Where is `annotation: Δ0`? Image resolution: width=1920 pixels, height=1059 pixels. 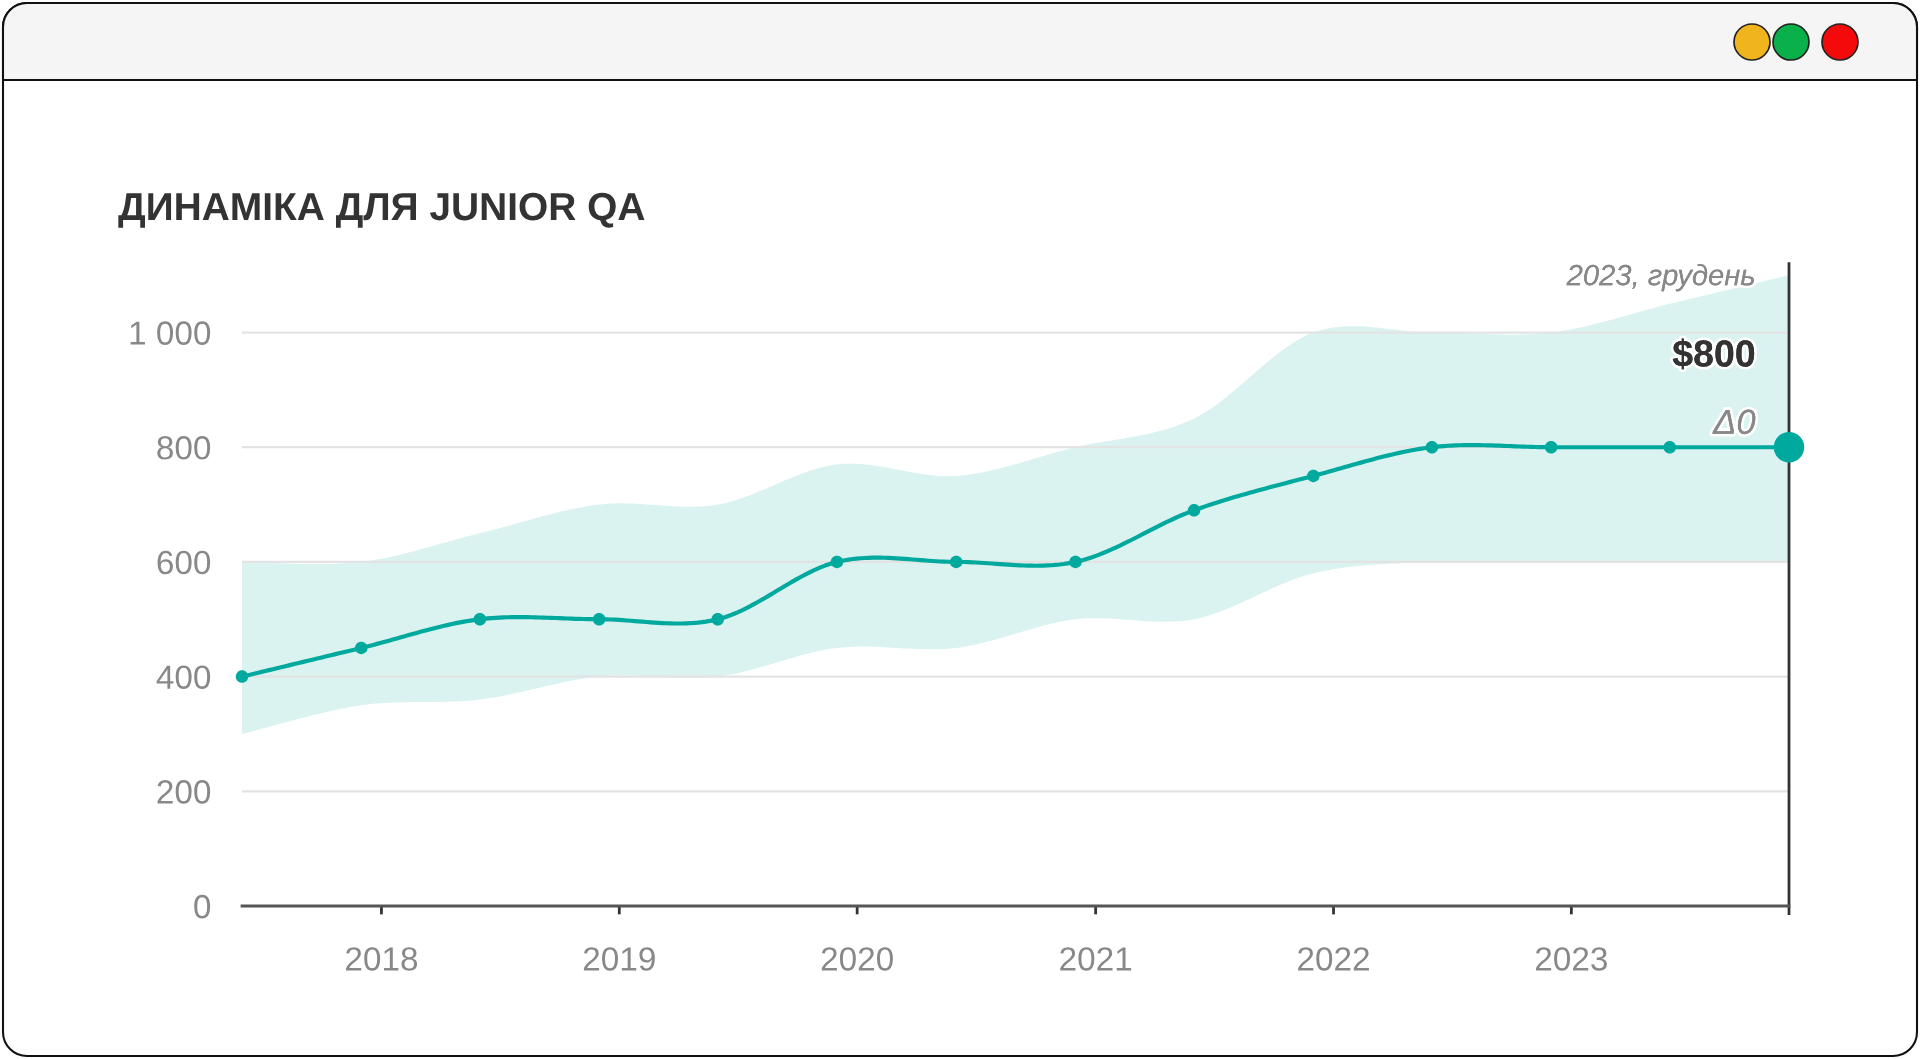
annotation: Δ0 is located at coordinates (1734, 422).